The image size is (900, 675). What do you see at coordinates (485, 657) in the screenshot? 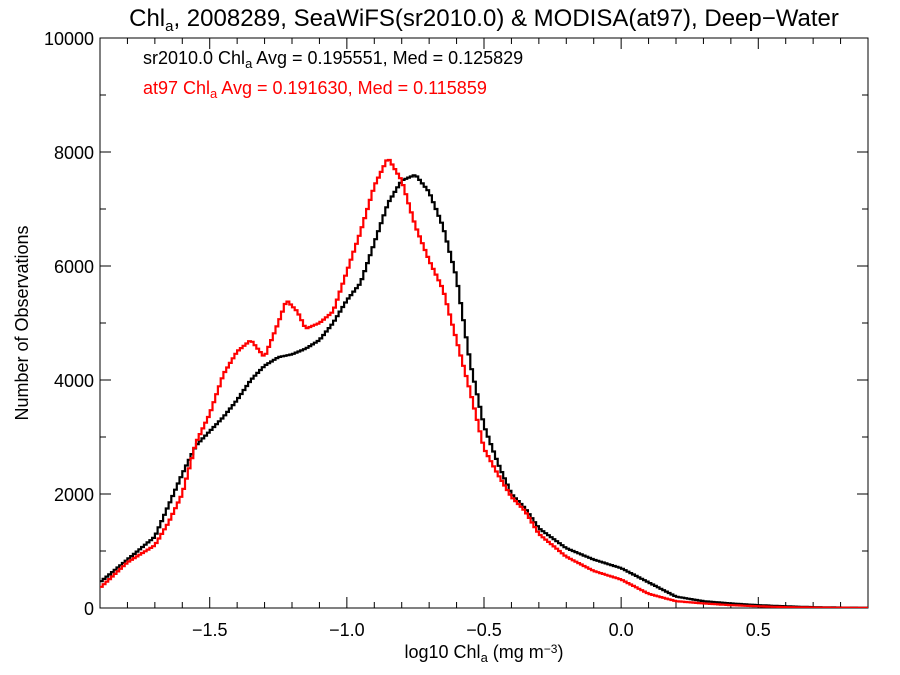
I see `x-axis-label-subscript: a` at bounding box center [485, 657].